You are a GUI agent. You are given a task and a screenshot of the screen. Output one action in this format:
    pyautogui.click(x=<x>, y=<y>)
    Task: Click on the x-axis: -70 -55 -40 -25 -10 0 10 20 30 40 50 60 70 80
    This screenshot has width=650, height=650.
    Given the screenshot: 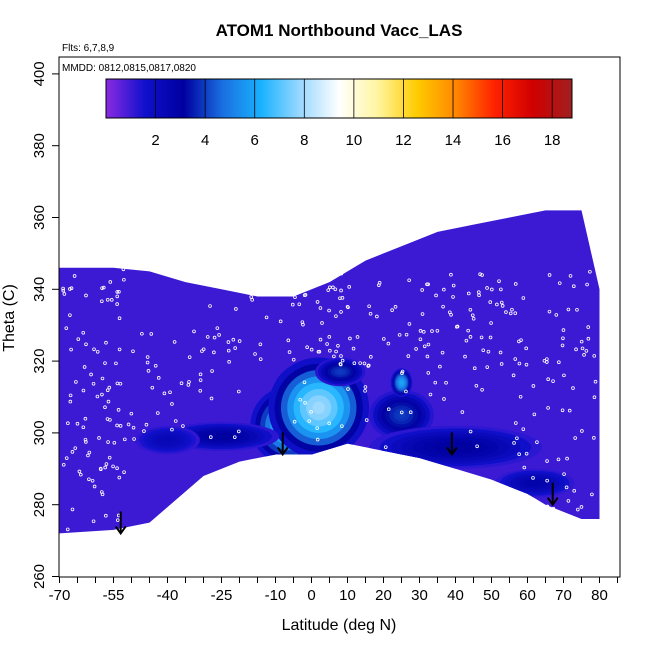 What is the action you would take?
    pyautogui.click(x=333, y=590)
    